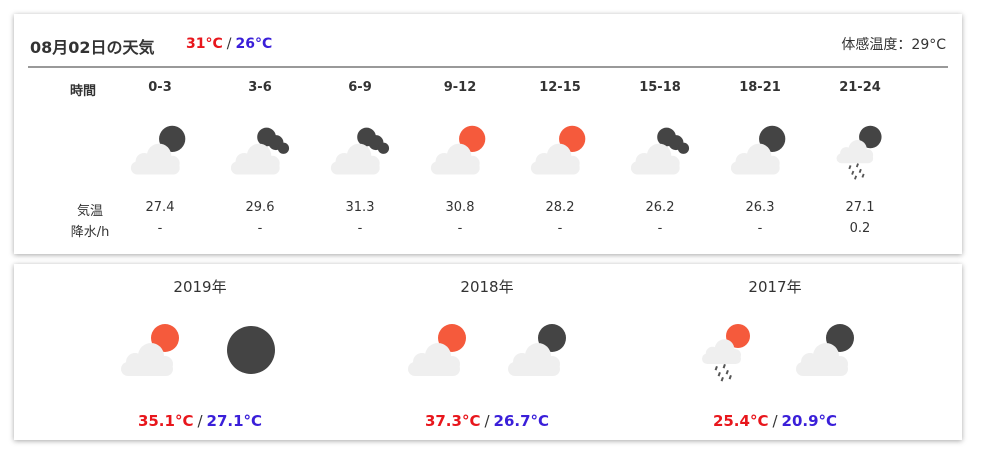 The height and width of the screenshot is (454, 982). What do you see at coordinates (487, 287) in the screenshot?
I see `history-year-label: 2018年` at bounding box center [487, 287].